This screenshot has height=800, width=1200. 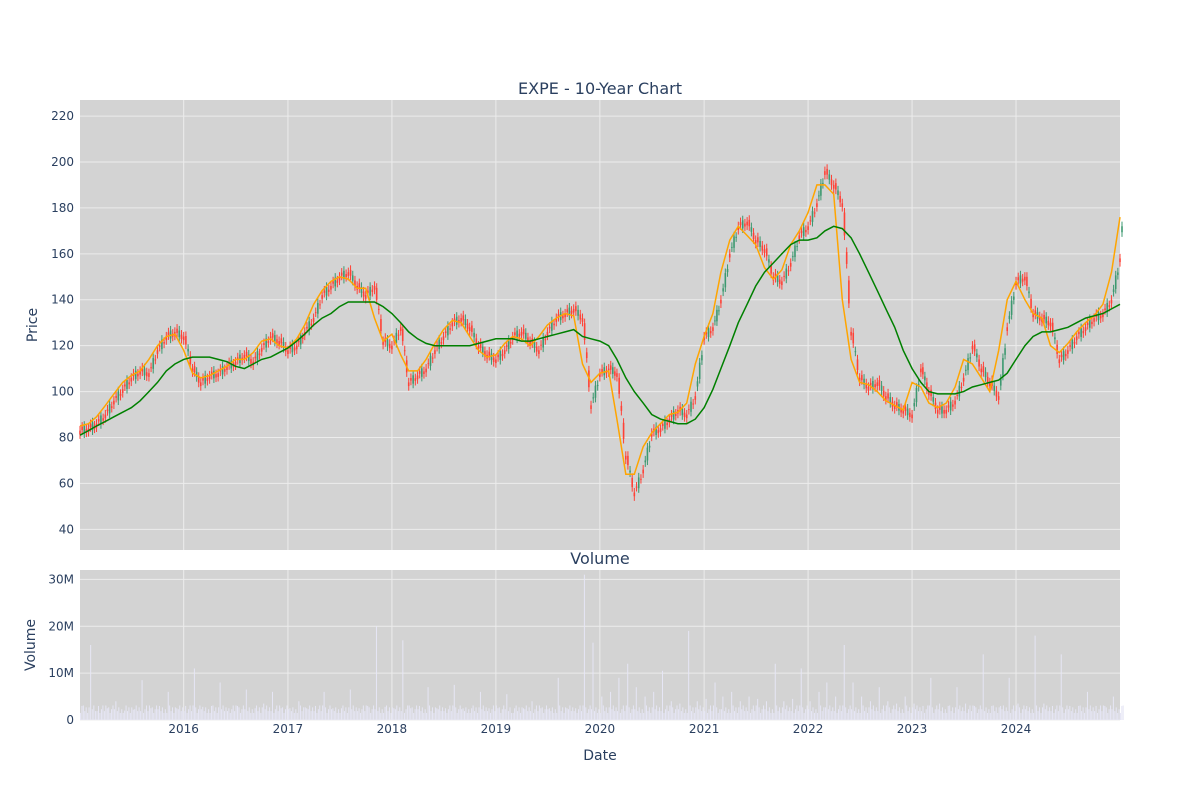 What do you see at coordinates (600, 558) in the screenshot?
I see `volume-chart-title: Volume` at bounding box center [600, 558].